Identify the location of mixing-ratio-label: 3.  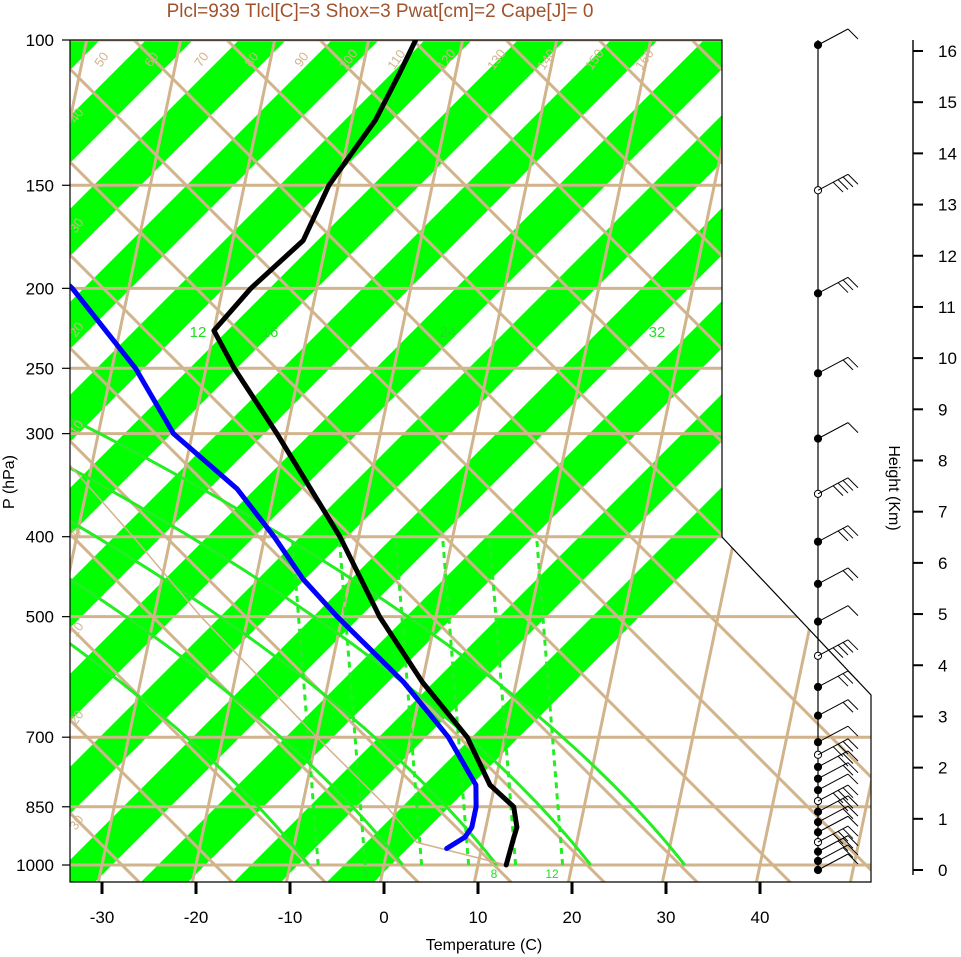
(365, 874).